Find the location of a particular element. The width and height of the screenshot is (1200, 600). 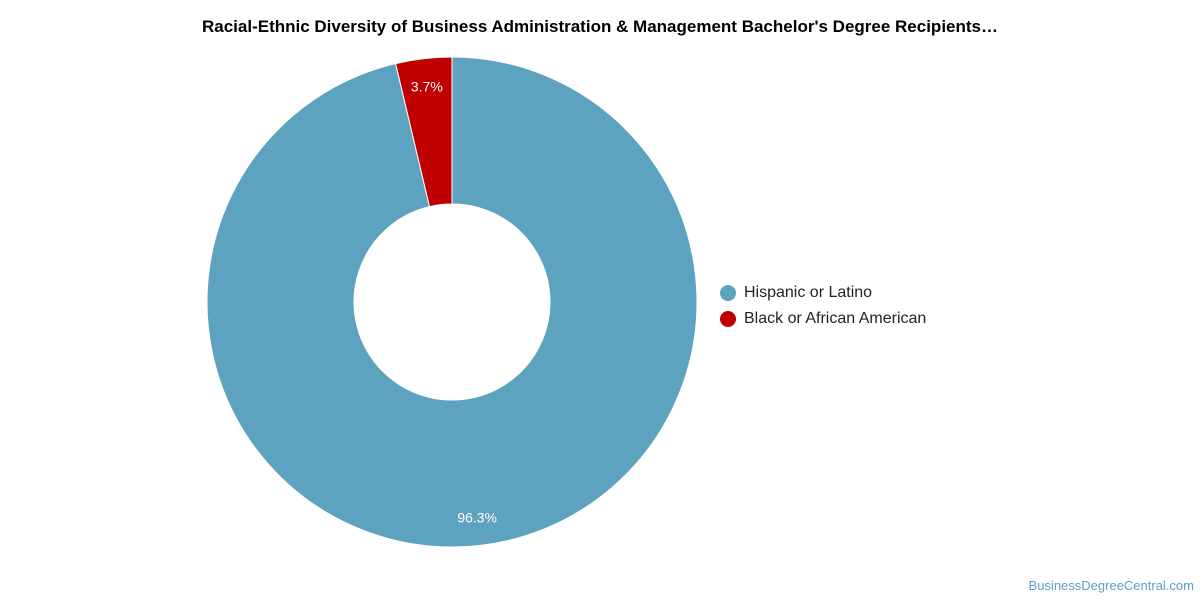

watermark-link: BusinessDegreeCentral.com is located at coordinates (1111, 585).